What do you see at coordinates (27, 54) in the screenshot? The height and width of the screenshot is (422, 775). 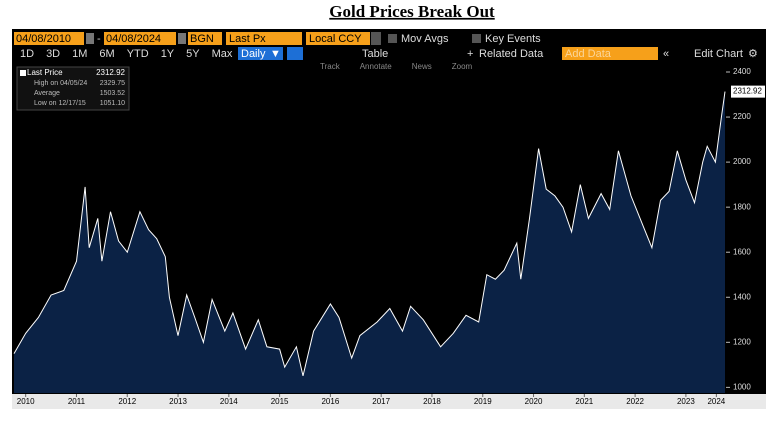 I see `period-button: 1D` at bounding box center [27, 54].